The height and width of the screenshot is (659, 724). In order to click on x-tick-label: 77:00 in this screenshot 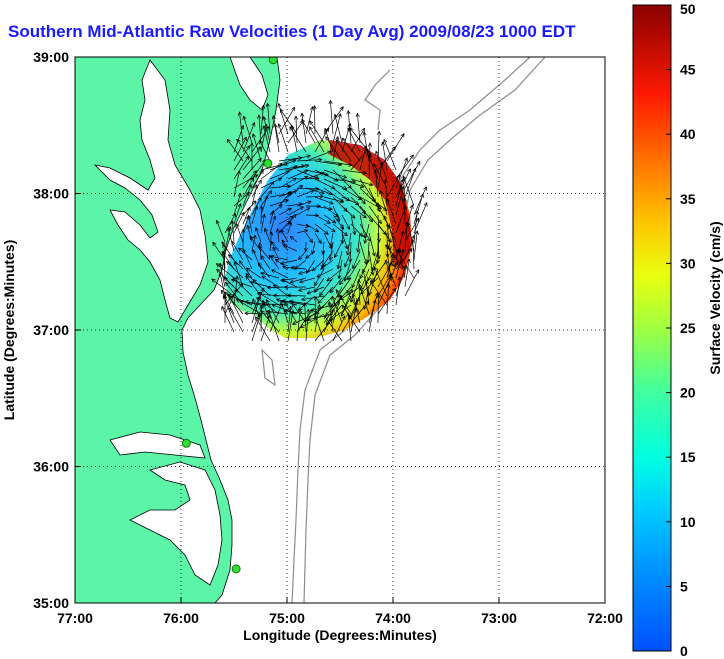, I will do `click(75, 618)`.